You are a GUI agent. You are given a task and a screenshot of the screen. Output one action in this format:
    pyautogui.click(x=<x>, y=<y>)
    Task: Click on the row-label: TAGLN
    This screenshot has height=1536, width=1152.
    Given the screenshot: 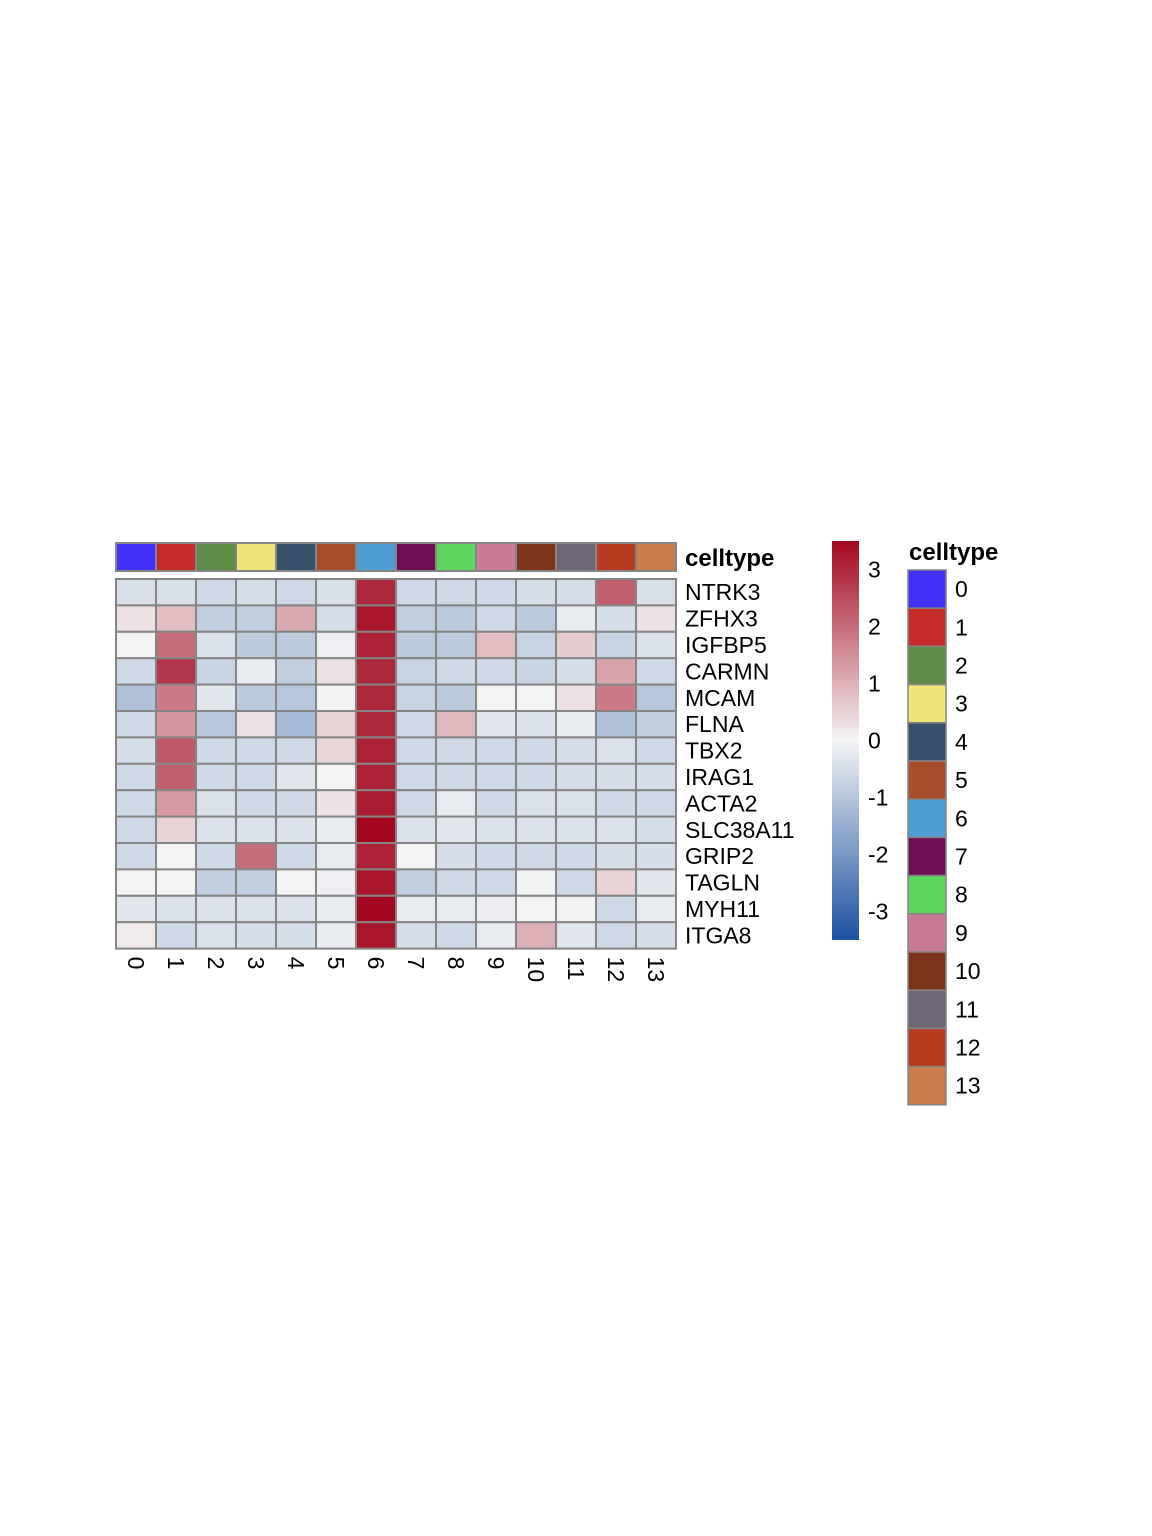 What is the action you would take?
    pyautogui.click(x=722, y=883)
    